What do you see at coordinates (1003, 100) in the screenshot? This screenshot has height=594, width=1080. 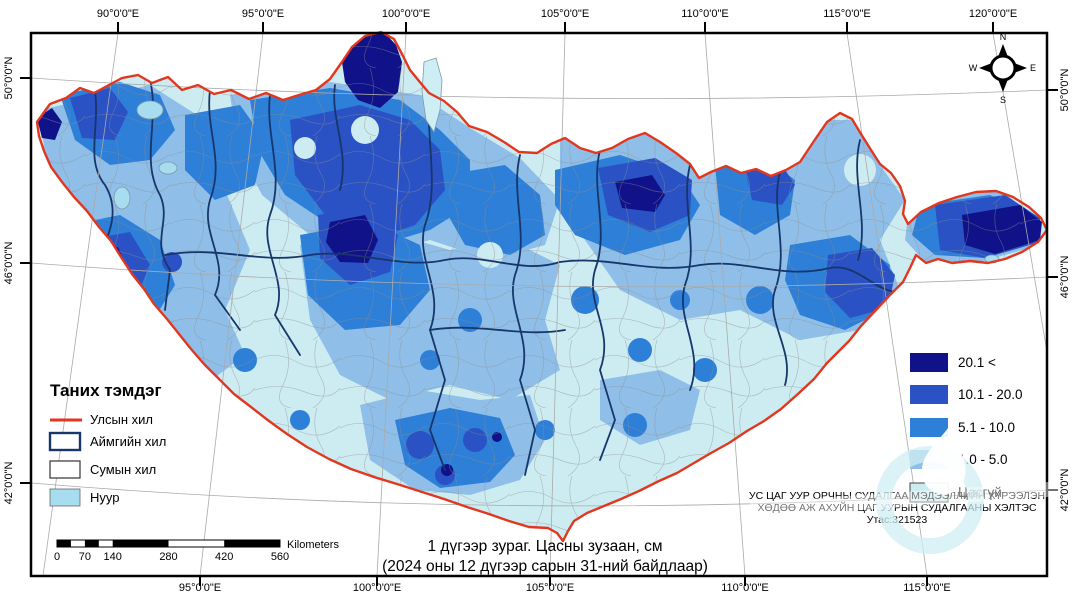 I see `compass-s-label: S` at bounding box center [1003, 100].